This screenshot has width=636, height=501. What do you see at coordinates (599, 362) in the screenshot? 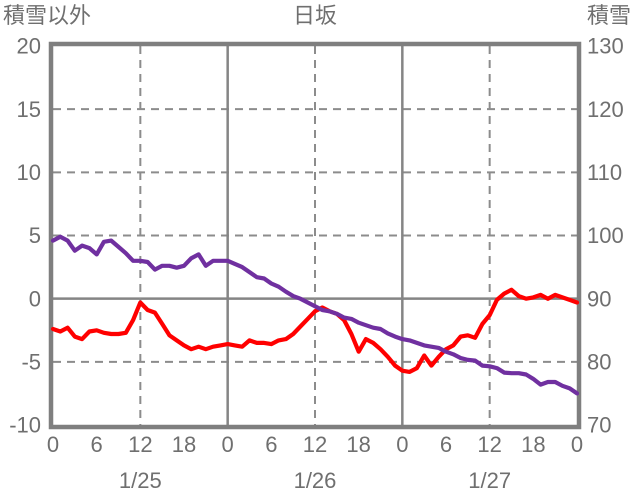
I see `right-axis-tick-label: 80` at bounding box center [599, 362].